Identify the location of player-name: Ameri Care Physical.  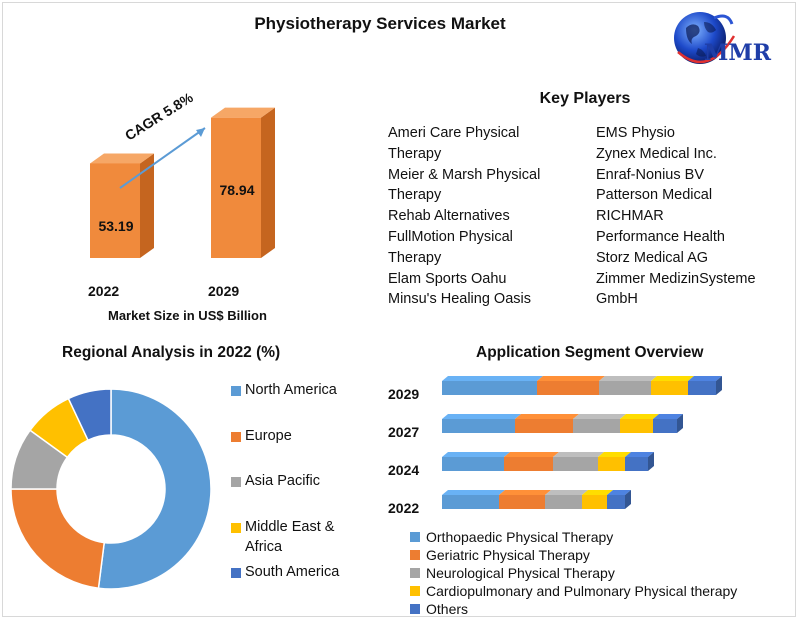
(454, 133).